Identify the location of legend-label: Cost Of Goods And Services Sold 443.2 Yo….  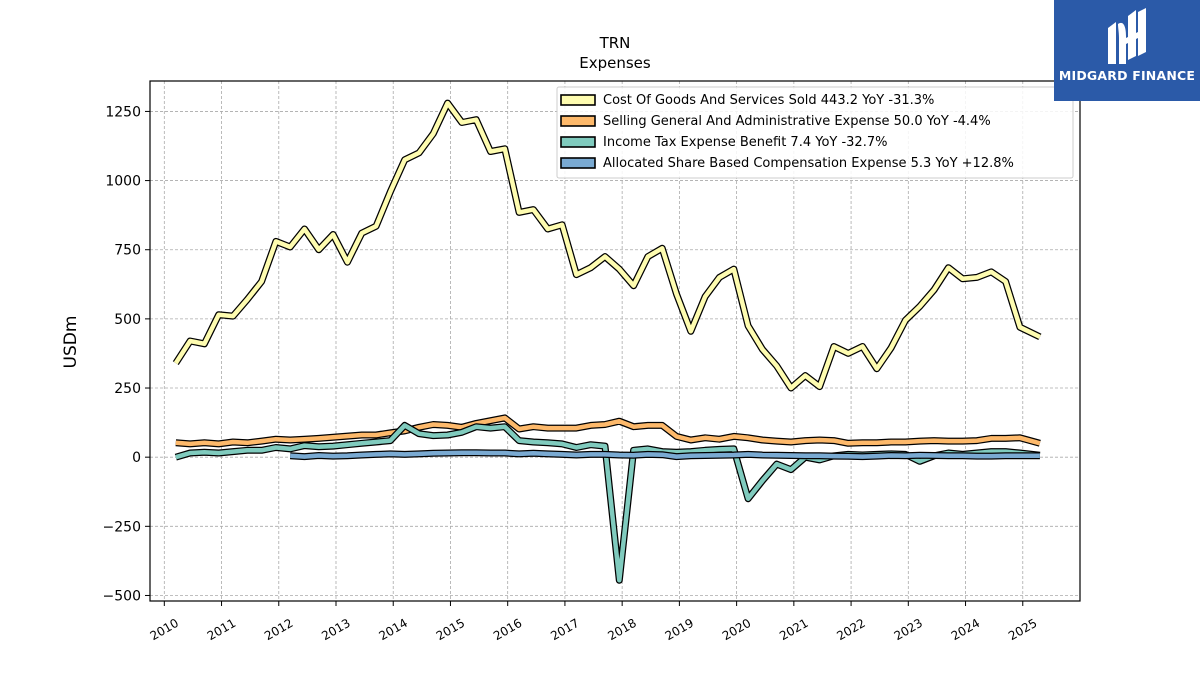
(768, 100).